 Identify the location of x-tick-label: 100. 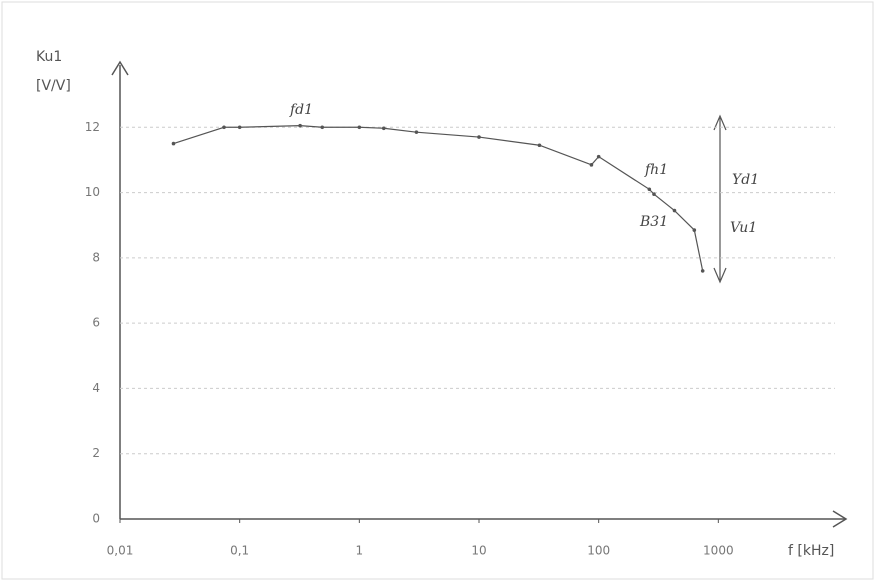
(598, 551).